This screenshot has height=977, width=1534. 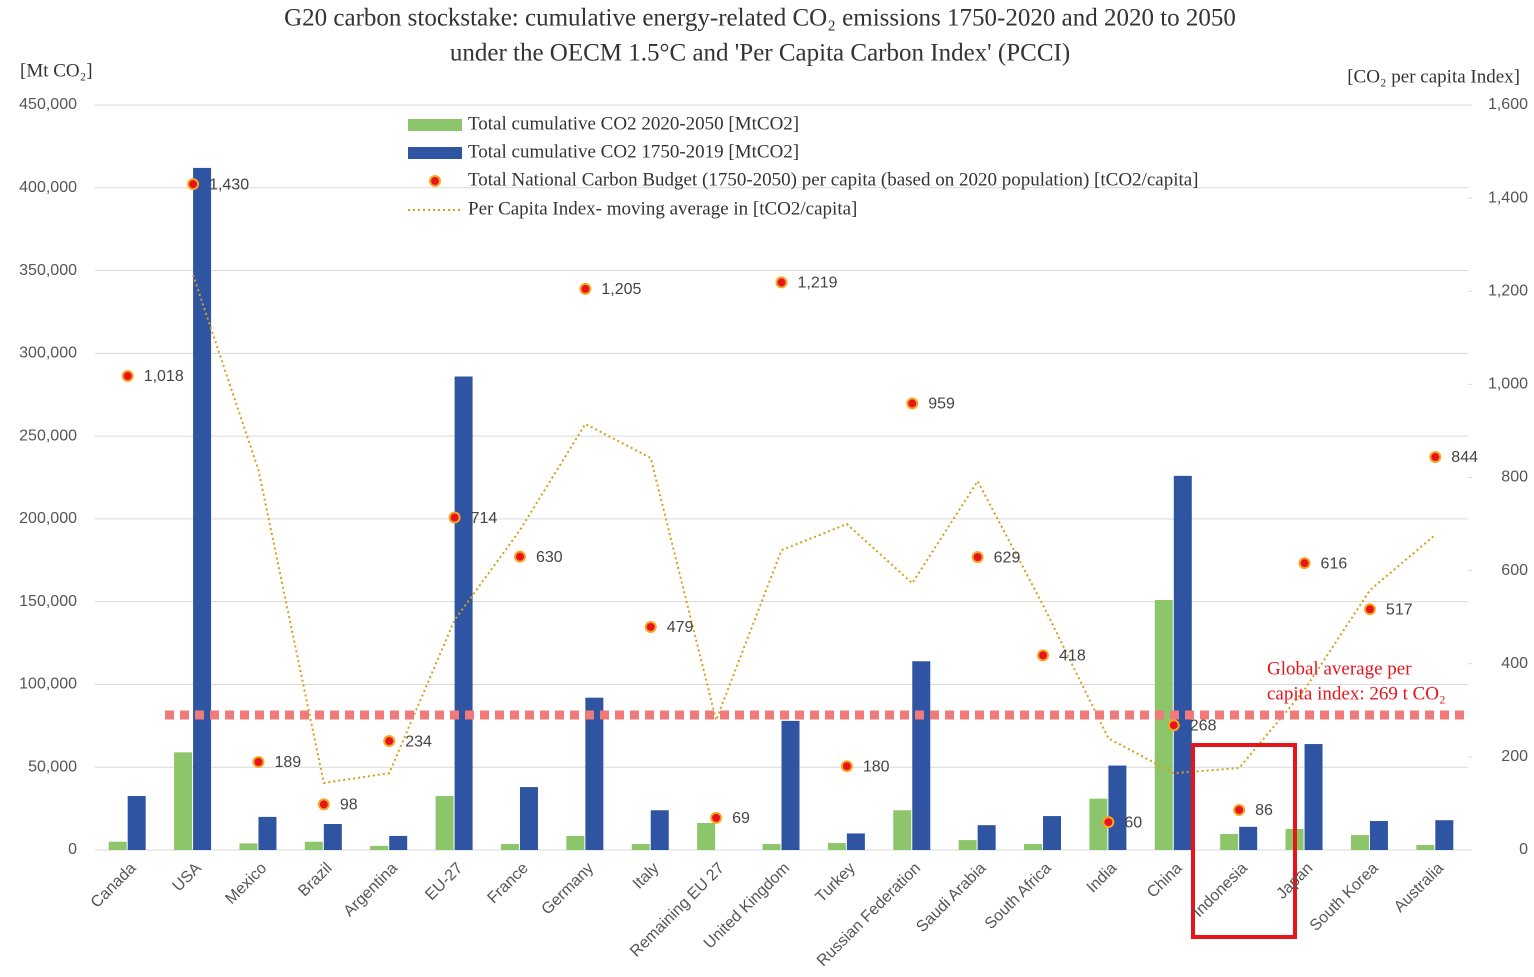 I want to click on x-tick-label: USA, so click(x=188, y=878).